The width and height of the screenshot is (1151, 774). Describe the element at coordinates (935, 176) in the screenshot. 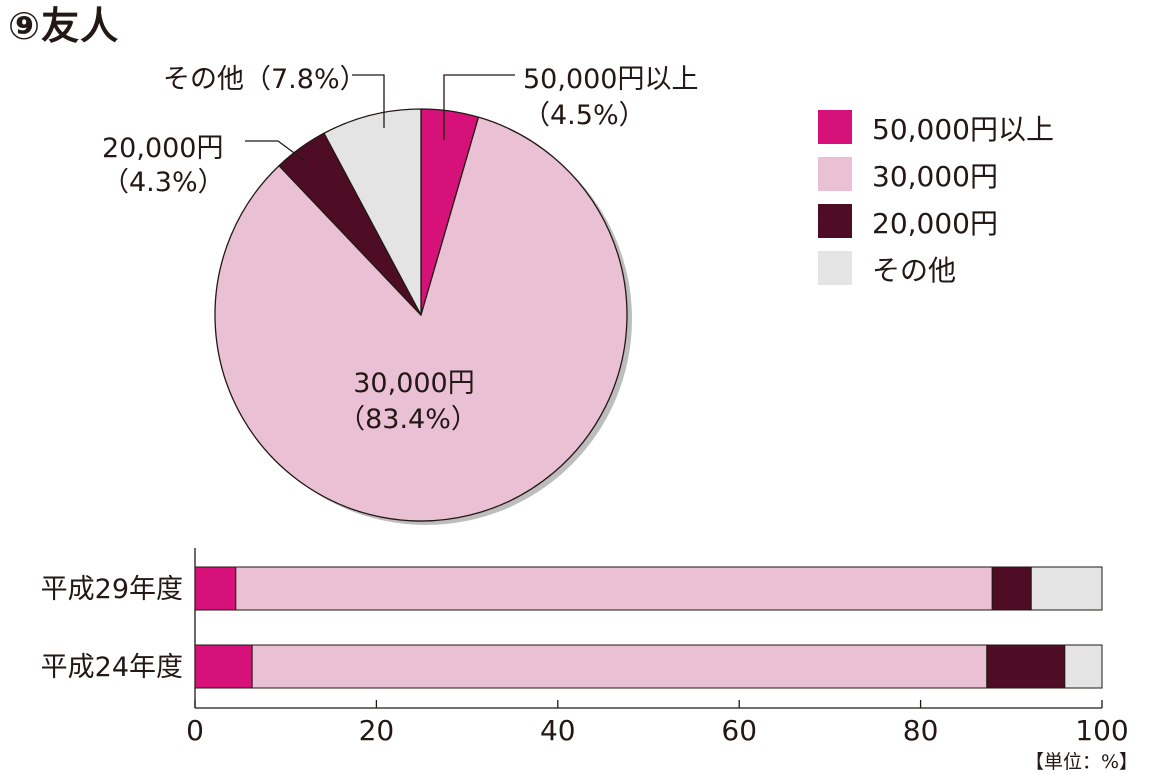

I see `legend-label: 30,000円` at that location.